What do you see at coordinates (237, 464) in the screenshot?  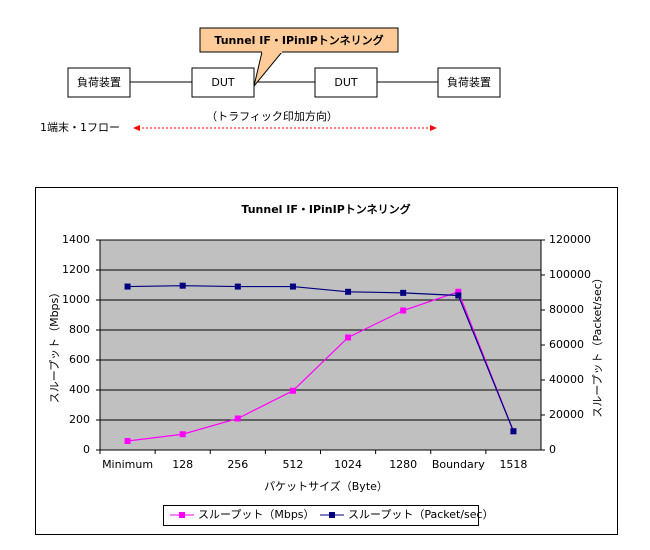 I see `x-tick-label: 256` at bounding box center [237, 464].